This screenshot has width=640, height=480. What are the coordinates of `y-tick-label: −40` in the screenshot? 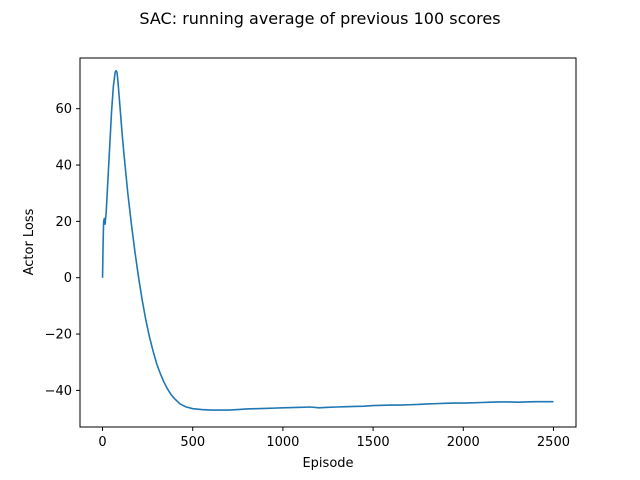 It's located at (58, 391).